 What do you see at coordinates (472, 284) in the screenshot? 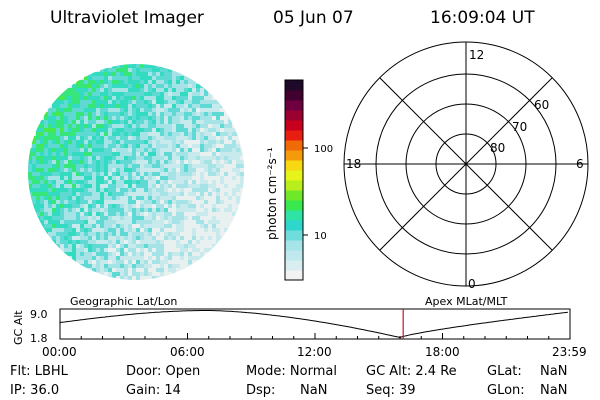
I see `mlt-label-0: 0` at bounding box center [472, 284].